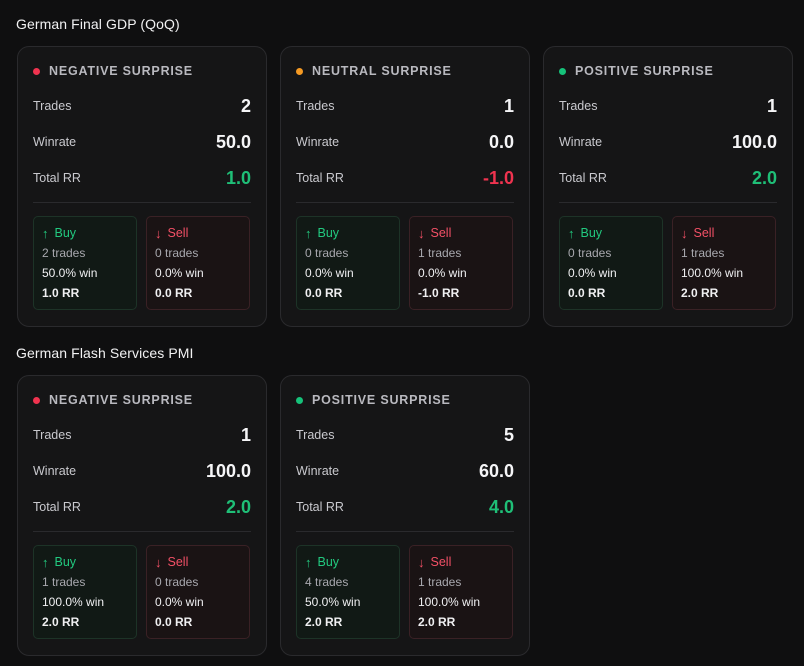 Image resolution: width=804 pixels, height=666 pixels. What do you see at coordinates (85, 263) in the screenshot?
I see `buy-stats-box: ↑ Buy 2 trades 50.0% win 1.0 RR` at bounding box center [85, 263].